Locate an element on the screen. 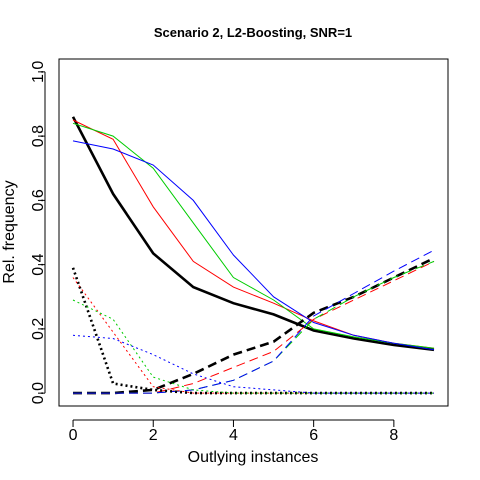  x-axis-label: Outlying instances is located at coordinates (253, 457).